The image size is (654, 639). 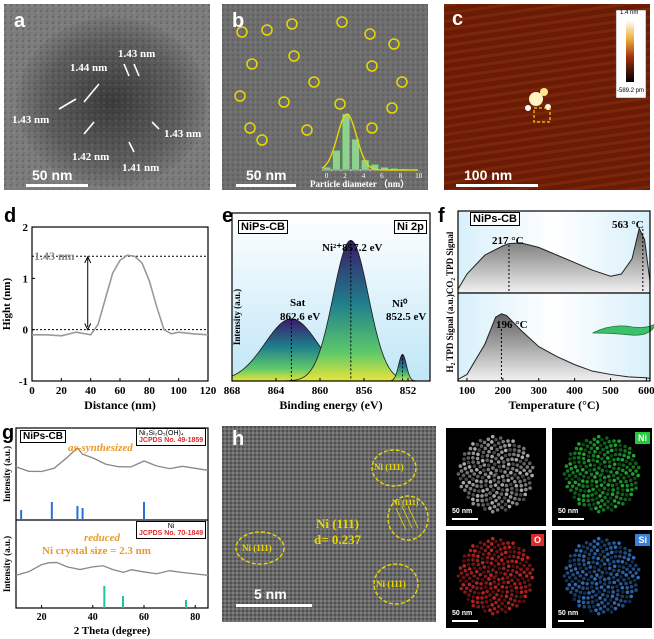 I want to click on histogram-fit-curve, so click(x=369, y=142).